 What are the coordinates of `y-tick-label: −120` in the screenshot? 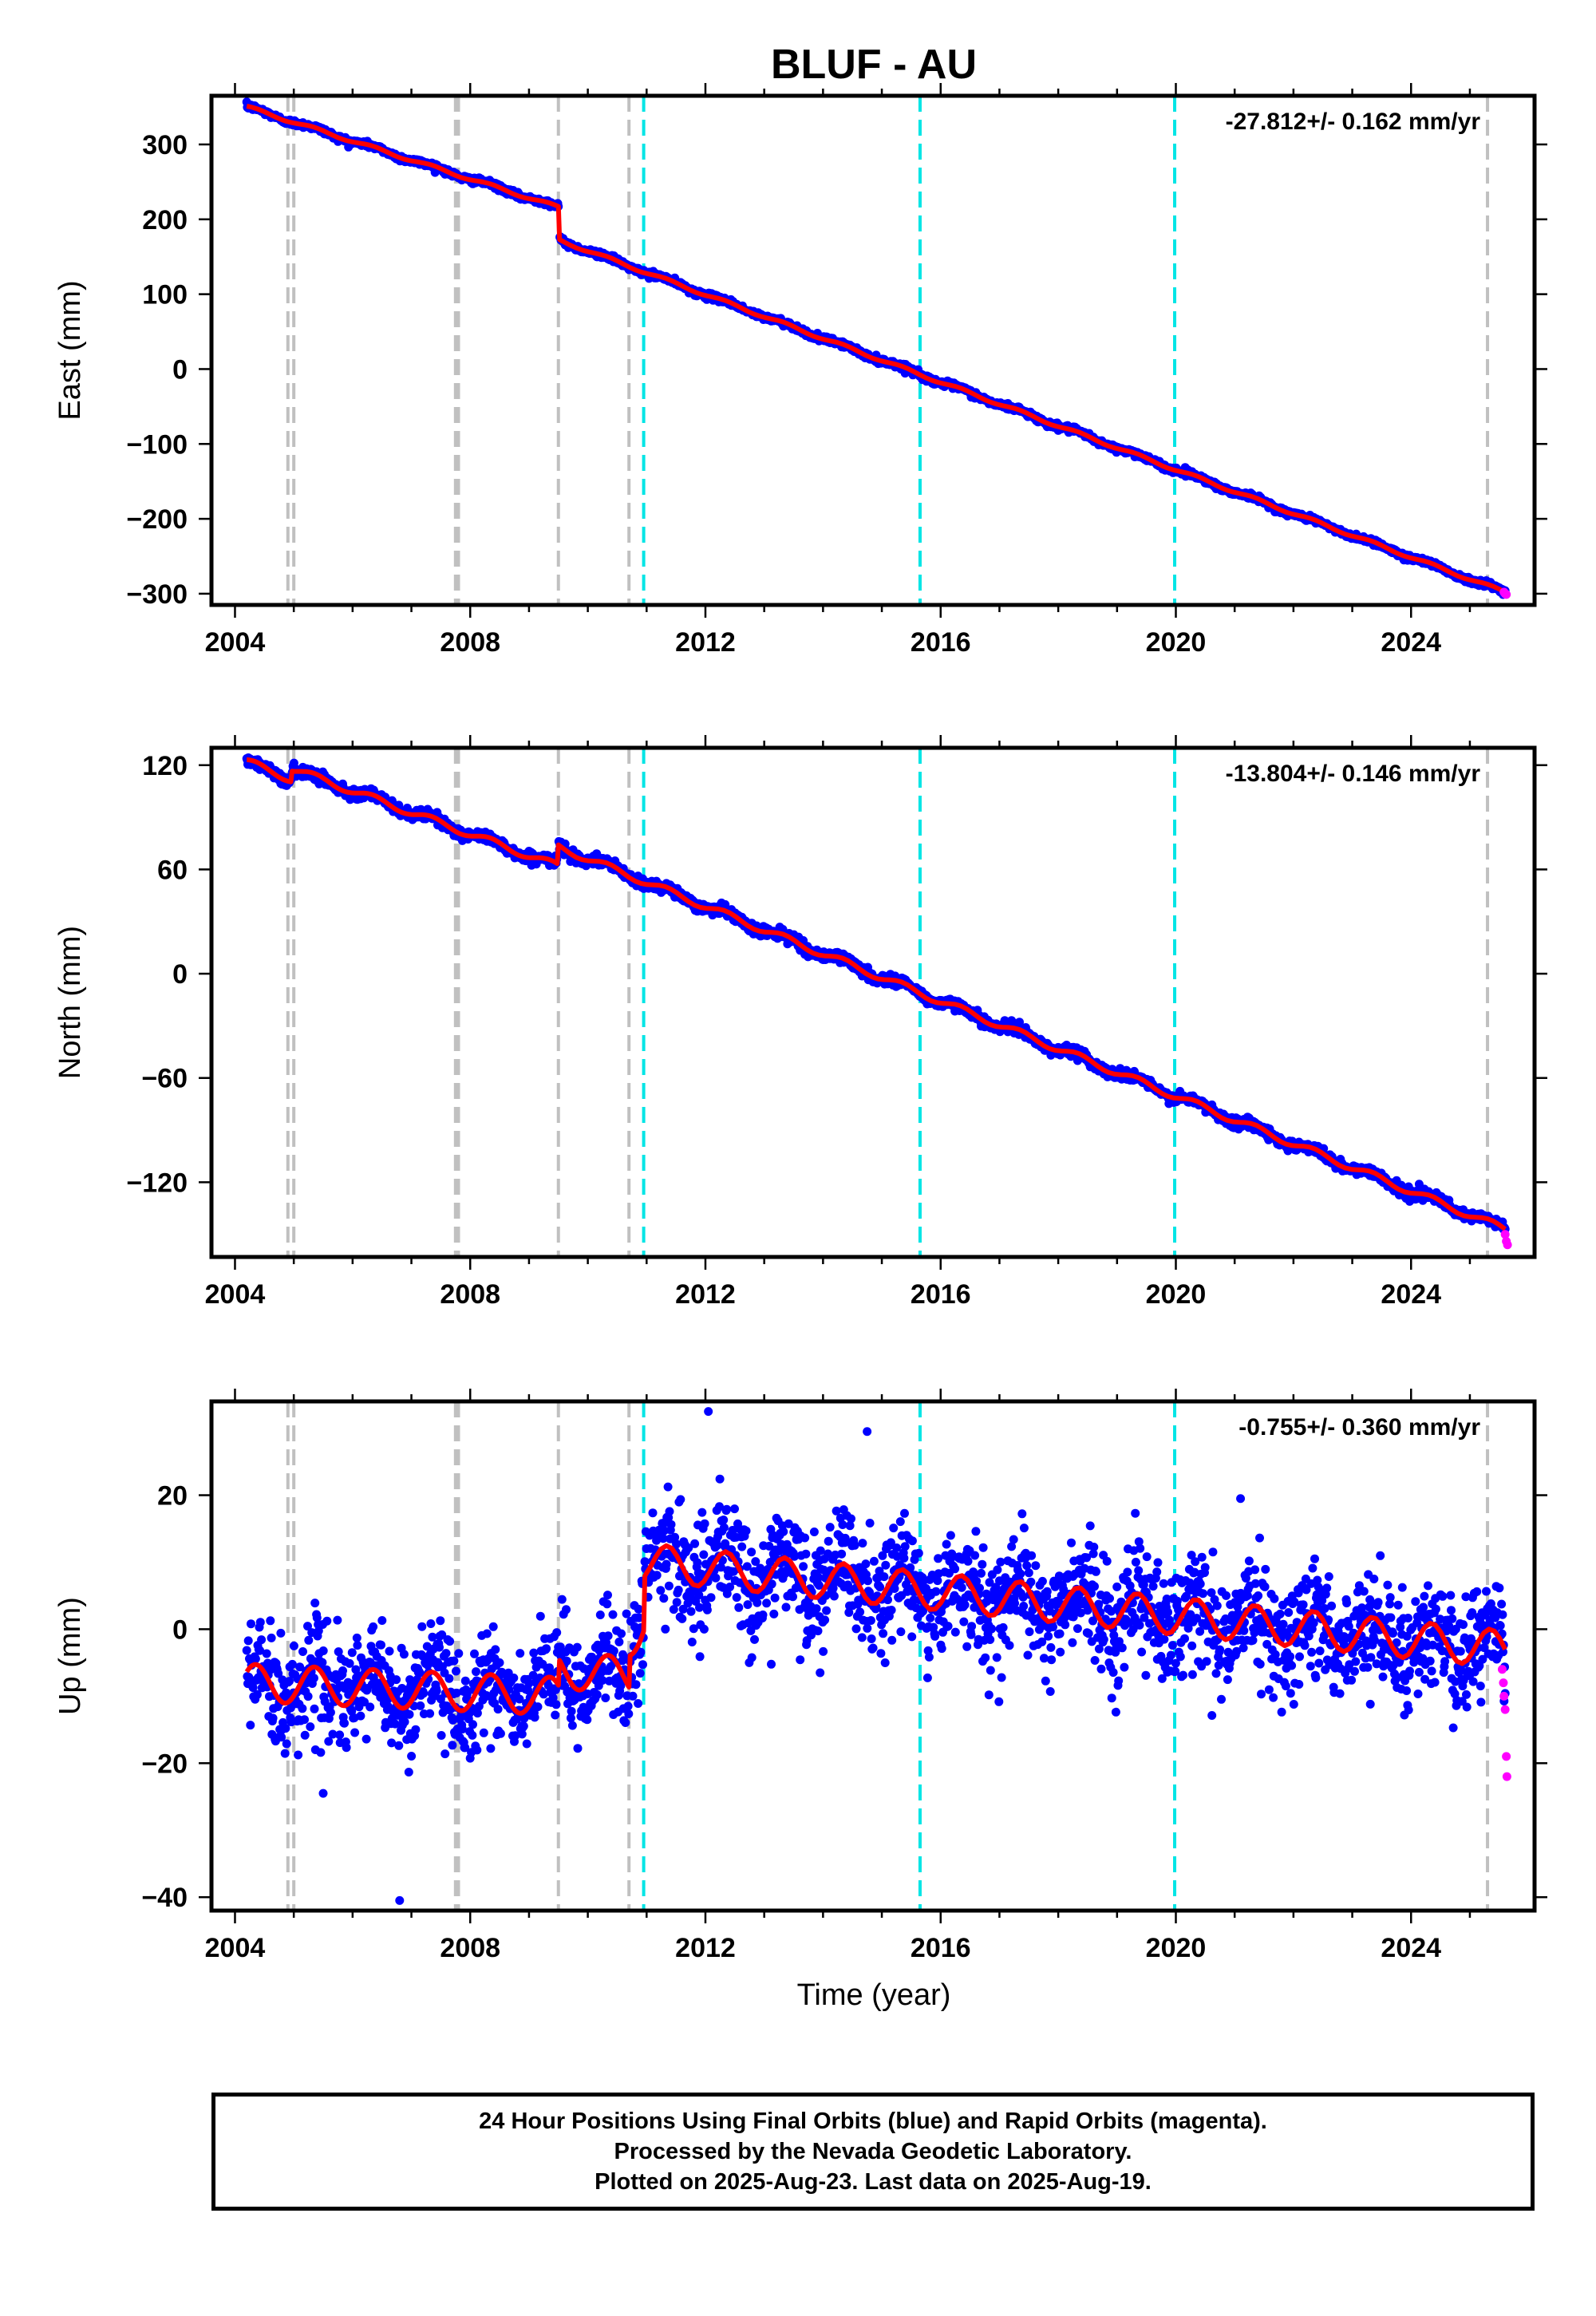 It's located at (157, 1183).